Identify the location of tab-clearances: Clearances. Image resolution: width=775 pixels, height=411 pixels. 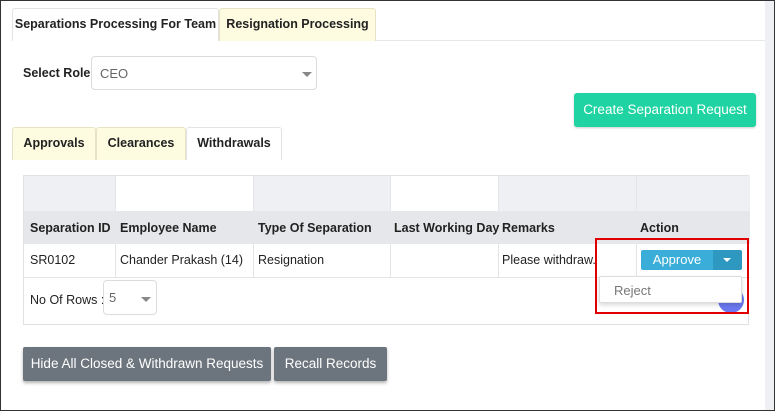
(141, 143).